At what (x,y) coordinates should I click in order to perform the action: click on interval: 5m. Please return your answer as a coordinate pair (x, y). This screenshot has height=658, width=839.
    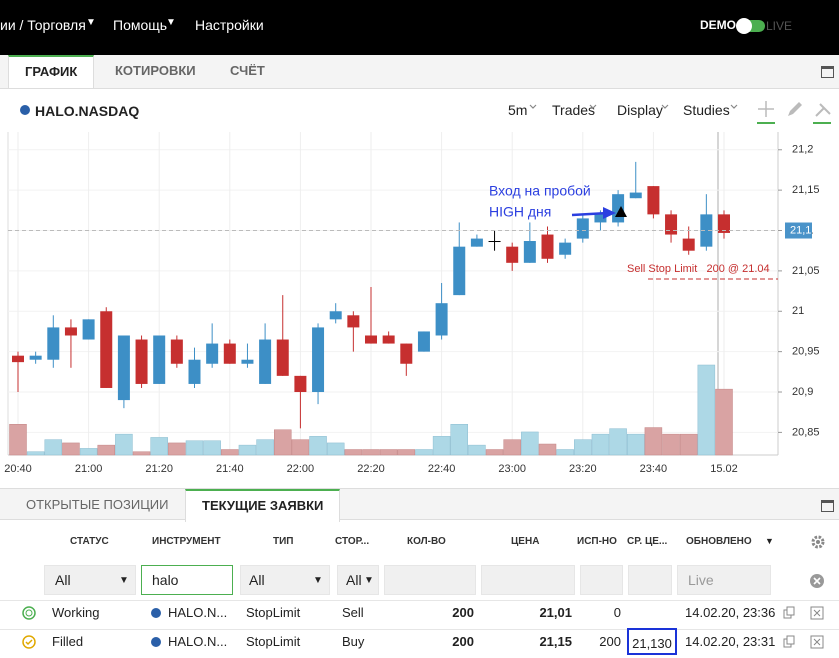
    Looking at the image, I should click on (518, 110).